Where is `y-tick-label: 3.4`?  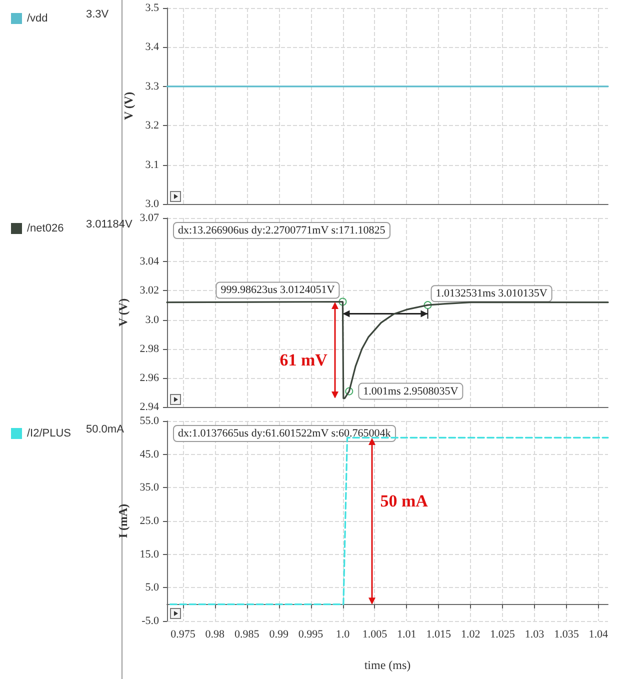 y-tick-label: 3.4 is located at coordinates (152, 47).